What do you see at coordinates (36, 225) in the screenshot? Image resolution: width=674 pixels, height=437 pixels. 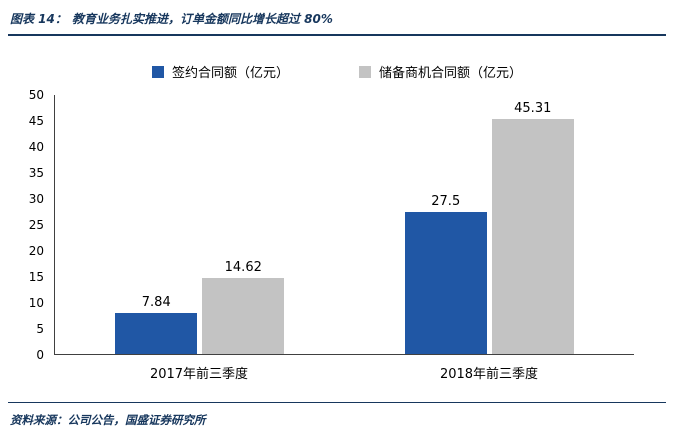 I see `y-tick-label: 25` at bounding box center [36, 225].